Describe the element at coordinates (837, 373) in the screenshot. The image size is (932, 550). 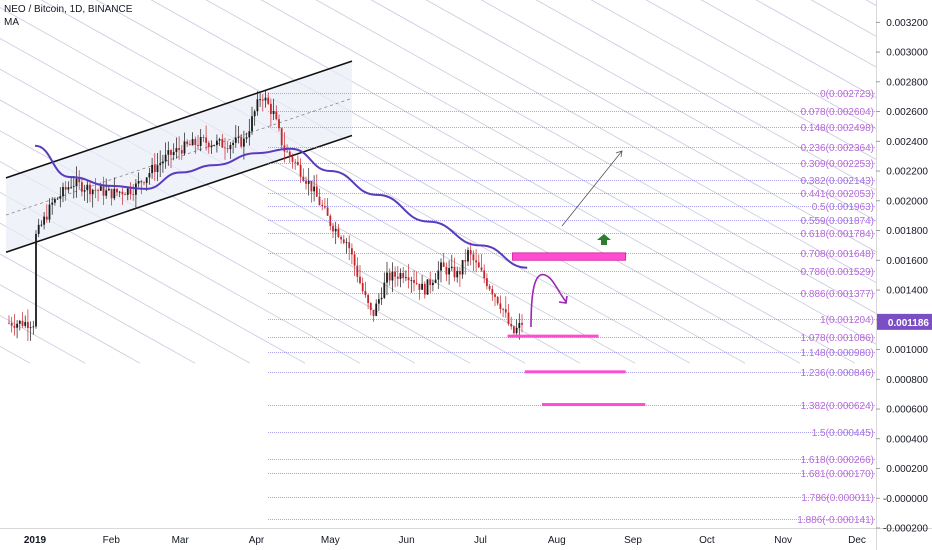
I see `fib-level-label: 1.236(0.000846)` at that location.